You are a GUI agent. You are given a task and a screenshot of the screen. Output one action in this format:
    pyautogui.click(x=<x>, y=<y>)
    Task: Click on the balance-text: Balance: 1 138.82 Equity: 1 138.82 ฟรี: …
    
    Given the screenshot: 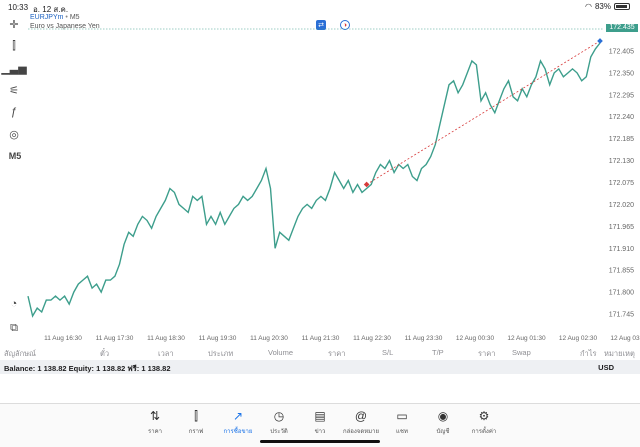 What is the action you would take?
    pyautogui.click(x=87, y=368)
    